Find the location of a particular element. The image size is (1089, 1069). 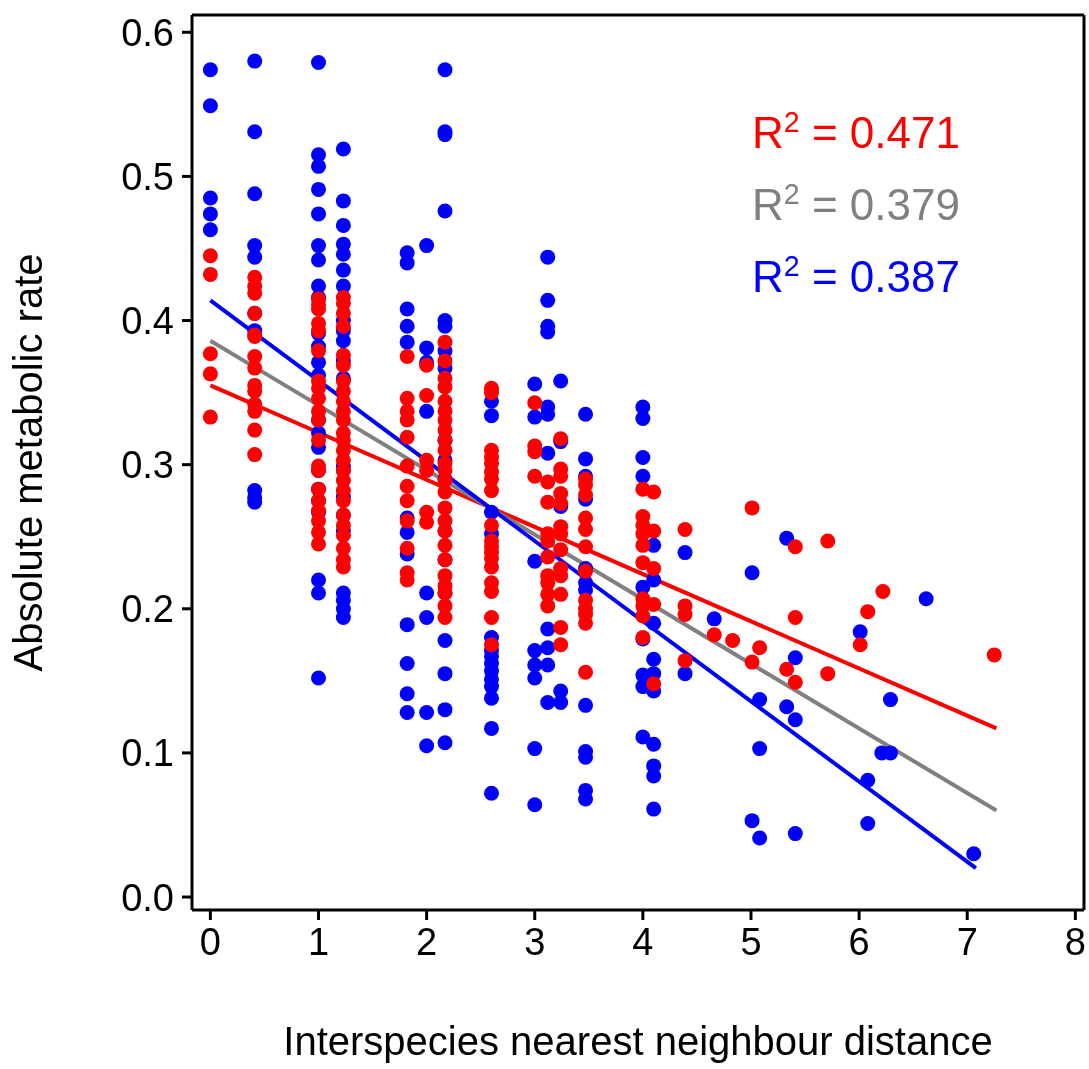

y-axis-title: Absolute metabolic rate is located at coordinates (28, 462).